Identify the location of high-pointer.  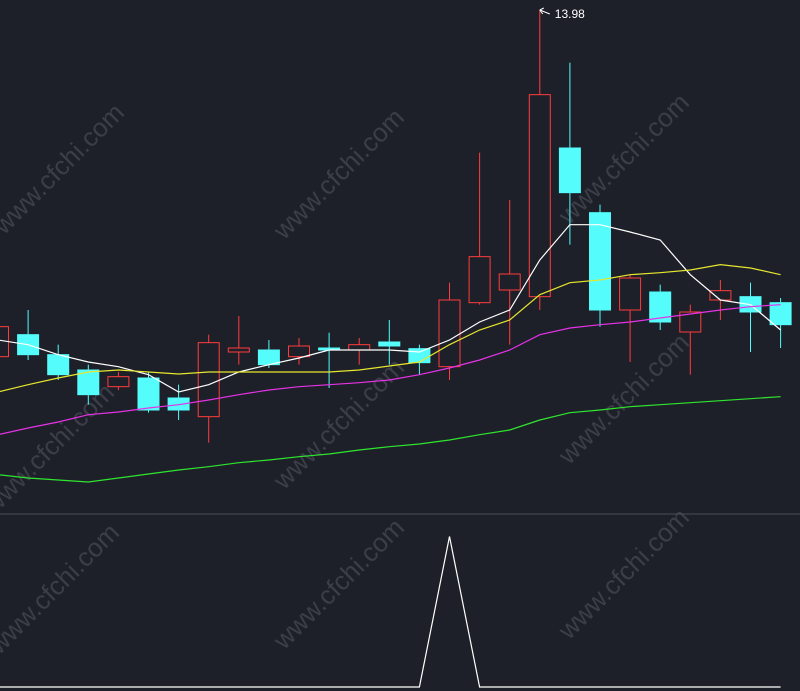
(544, 11).